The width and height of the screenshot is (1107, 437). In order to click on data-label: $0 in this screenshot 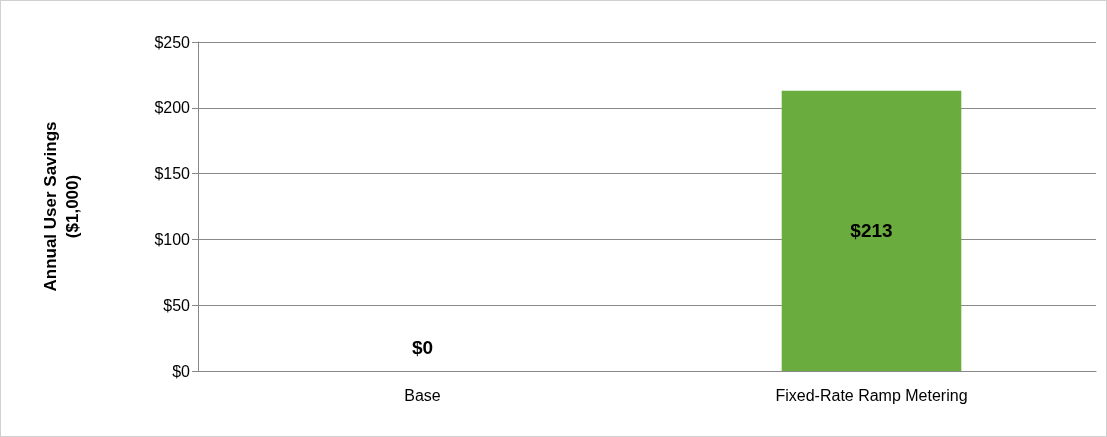, I will do `click(422, 347)`.